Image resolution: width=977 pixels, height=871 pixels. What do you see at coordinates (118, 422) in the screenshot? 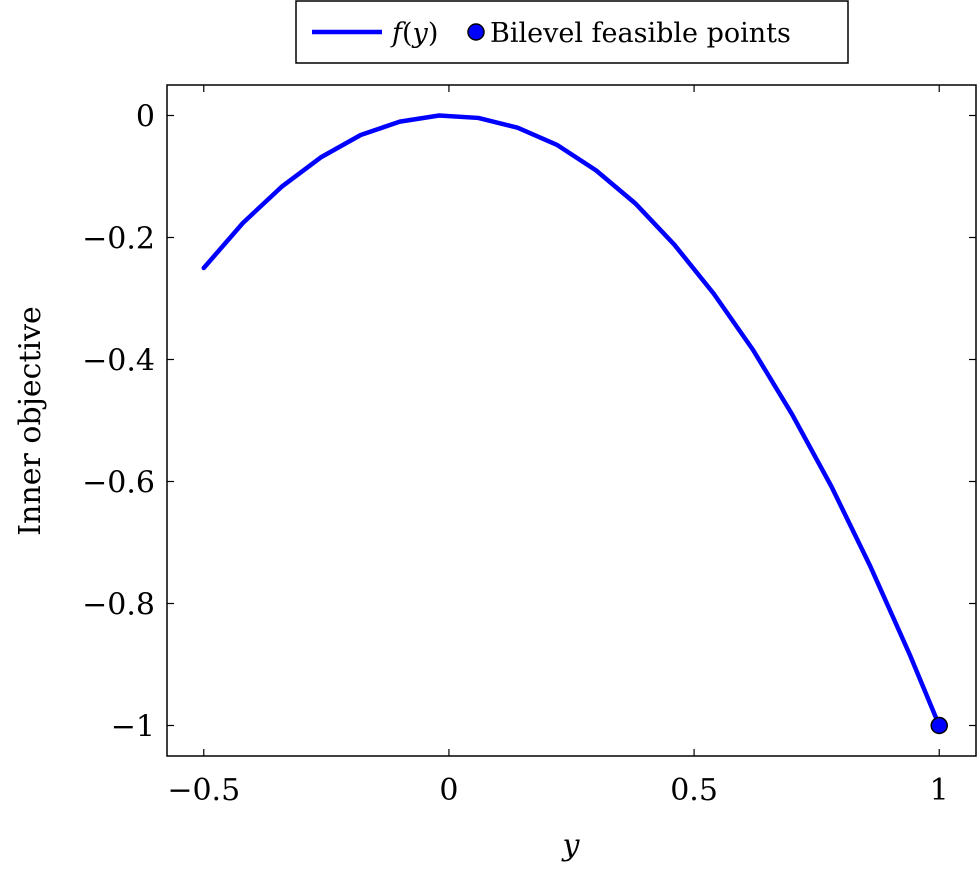
I see `y-axis-tick-labels: 0 −0.2 −0.4 −0.6 −0.8 −1` at bounding box center [118, 422].